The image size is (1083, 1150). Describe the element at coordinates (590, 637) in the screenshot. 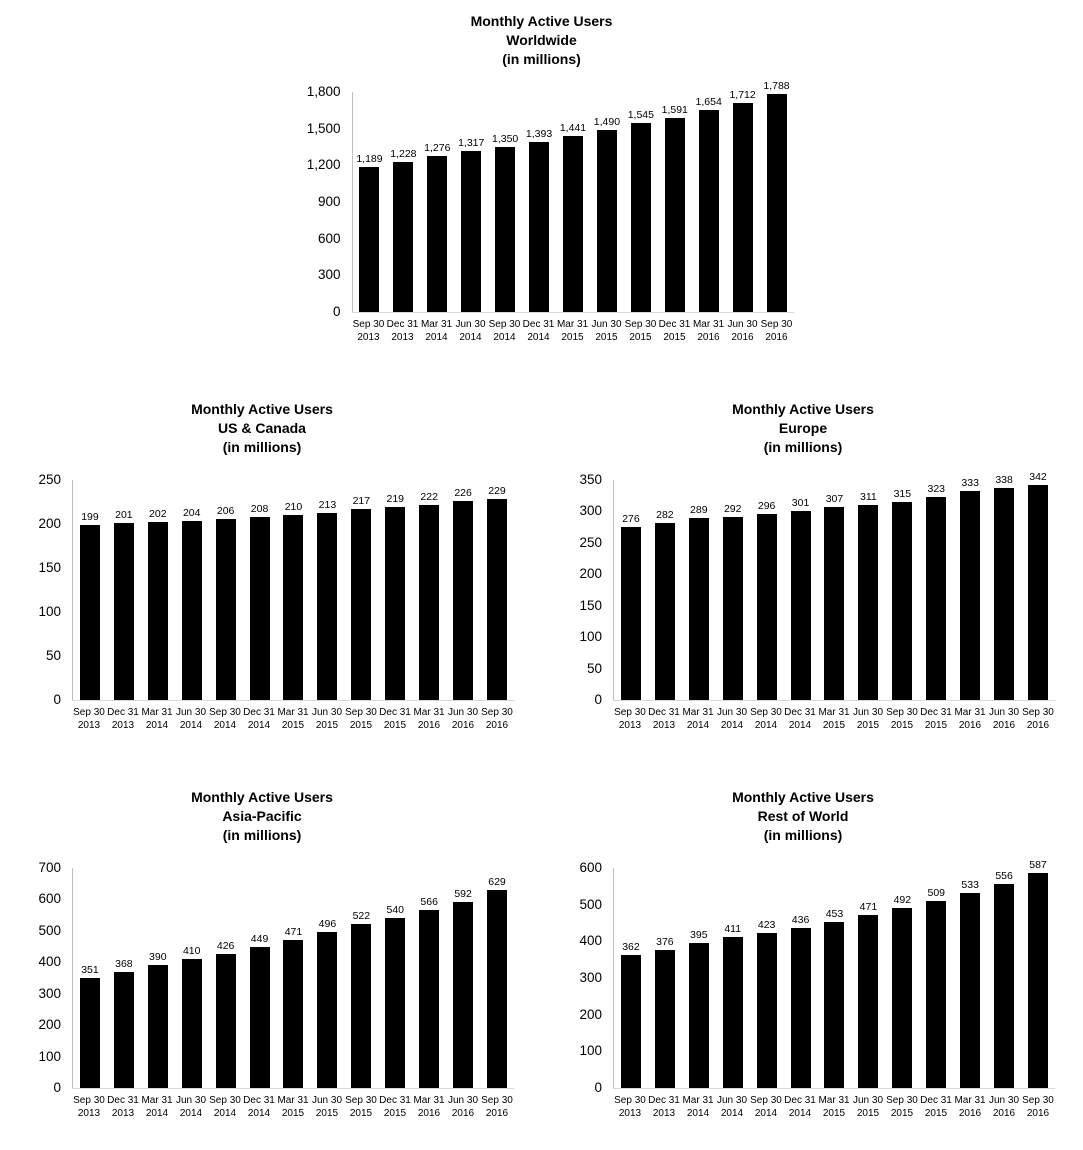

I see `y-axis-tick-label: 100` at that location.